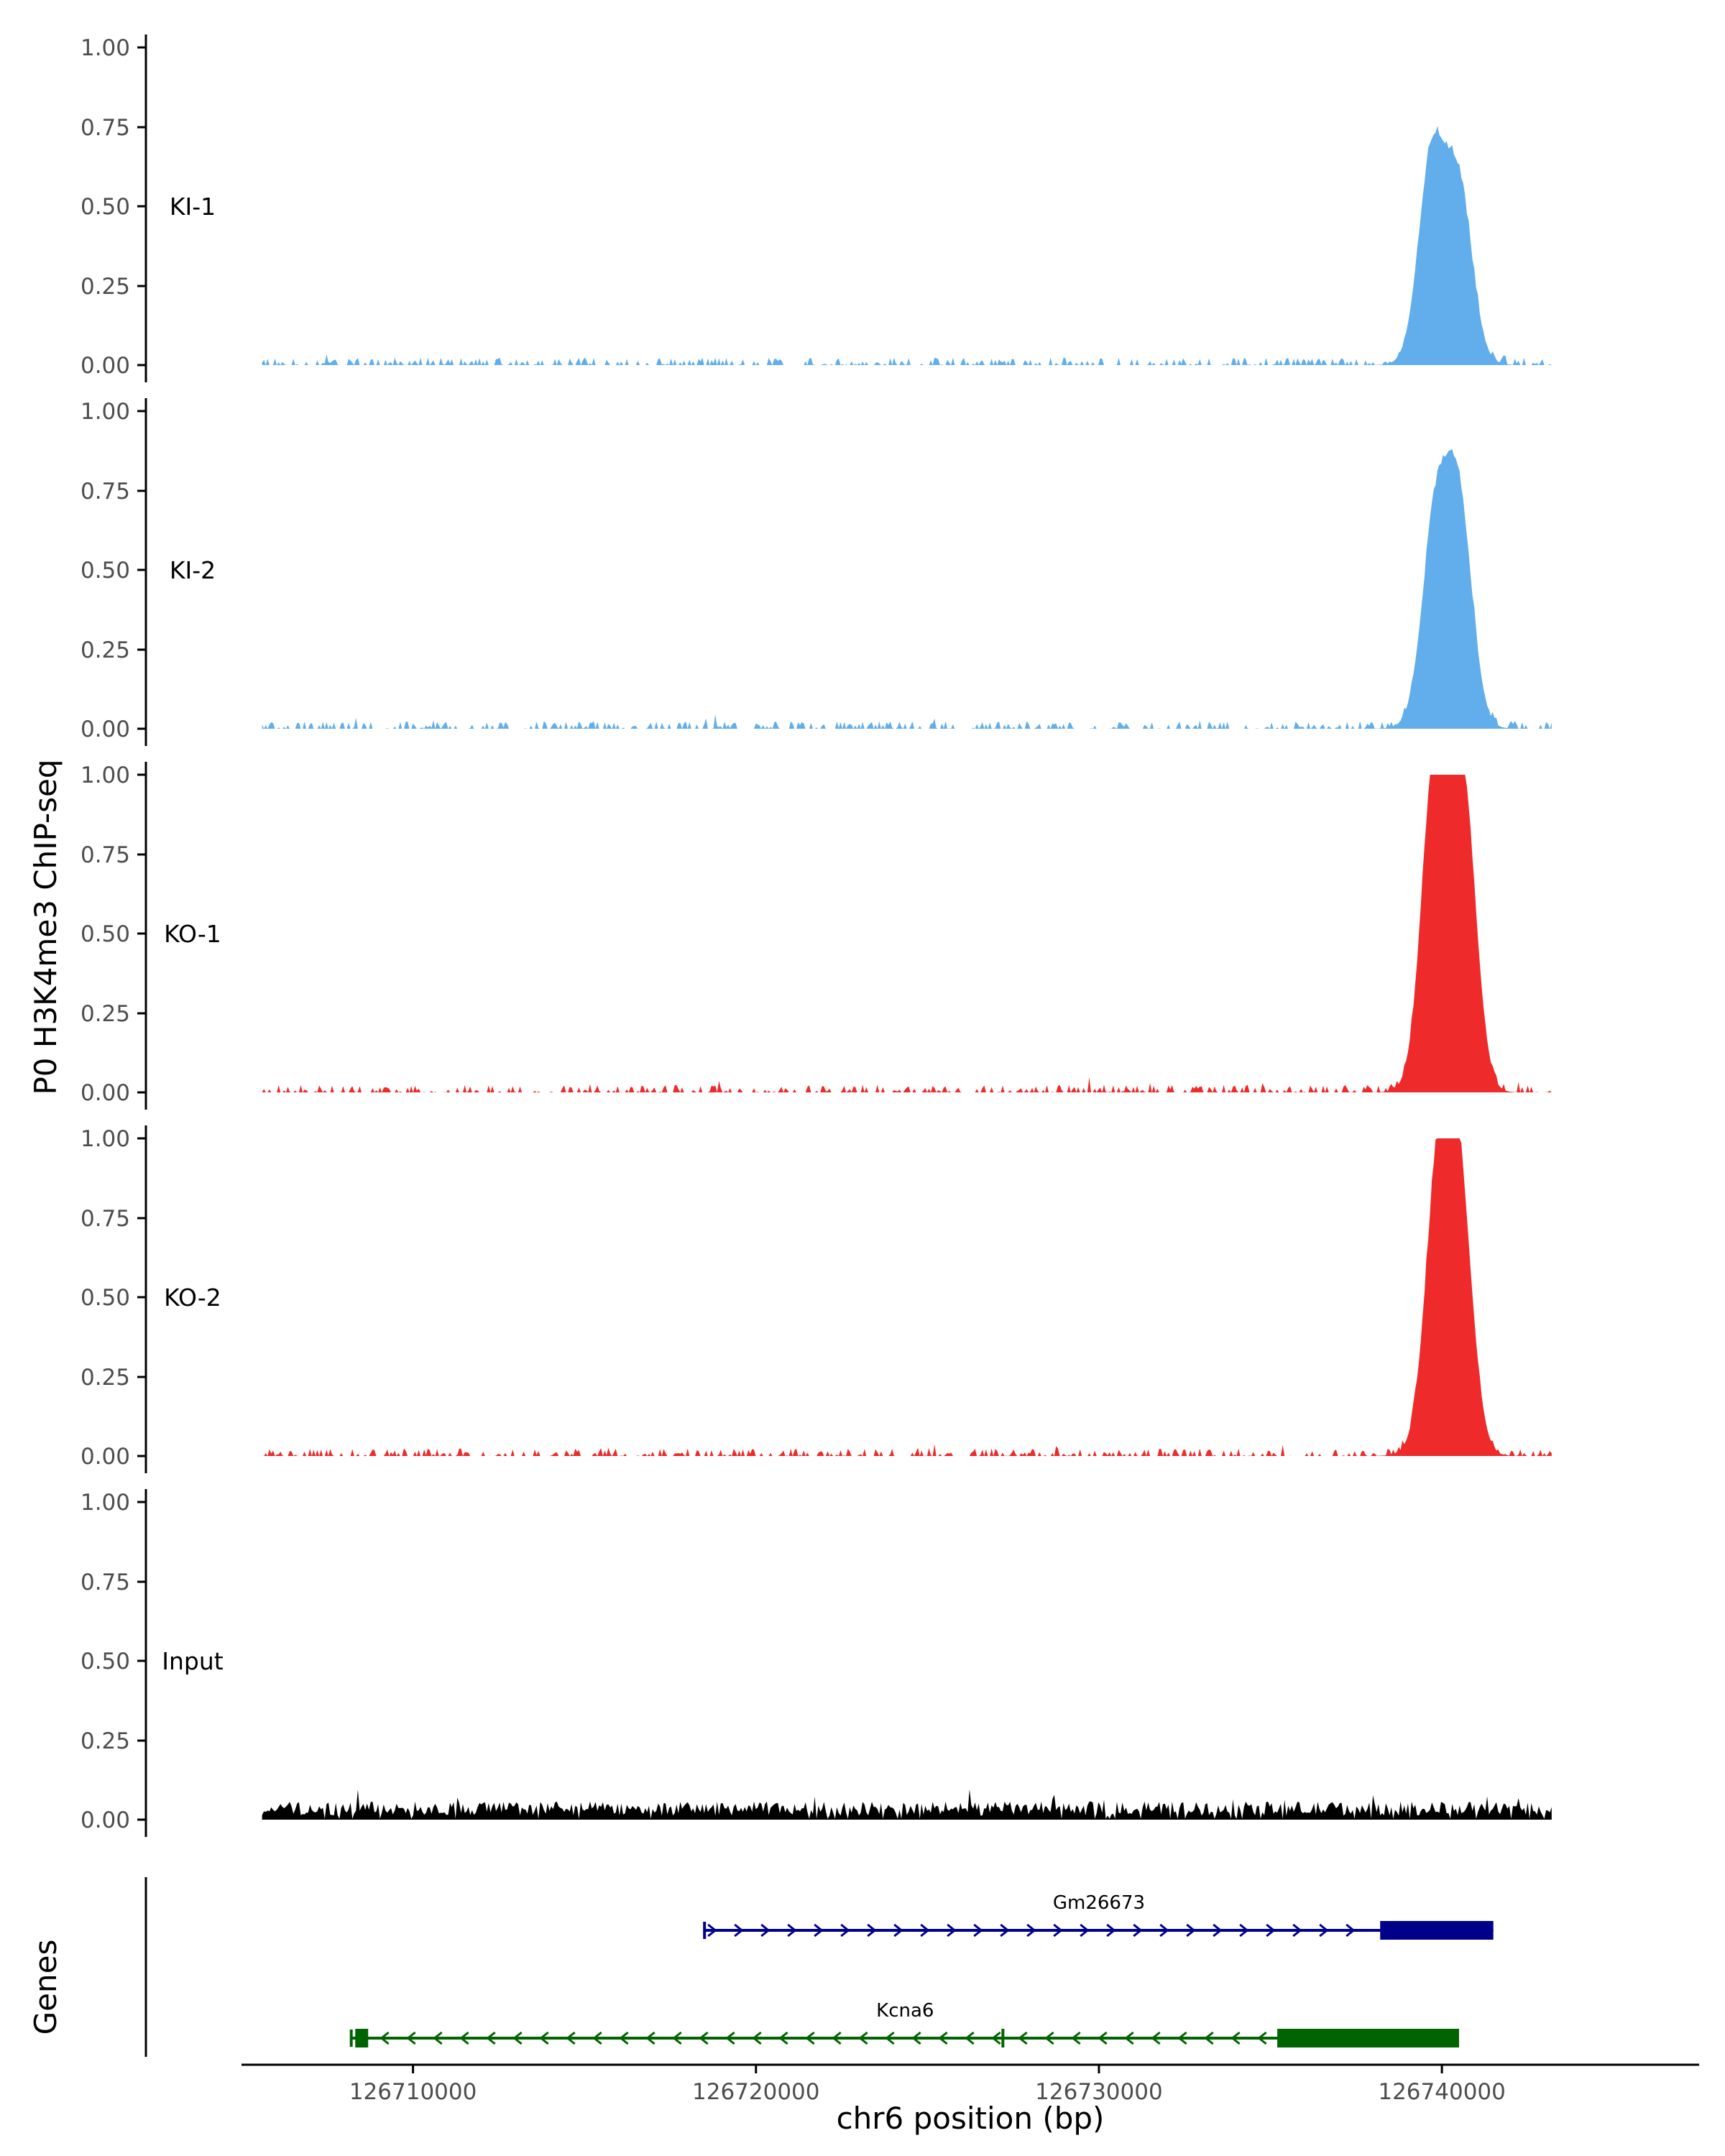 This screenshot has height=2156, width=1725. I want to click on gene-kcna6: Kcna6, so click(904, 2024).